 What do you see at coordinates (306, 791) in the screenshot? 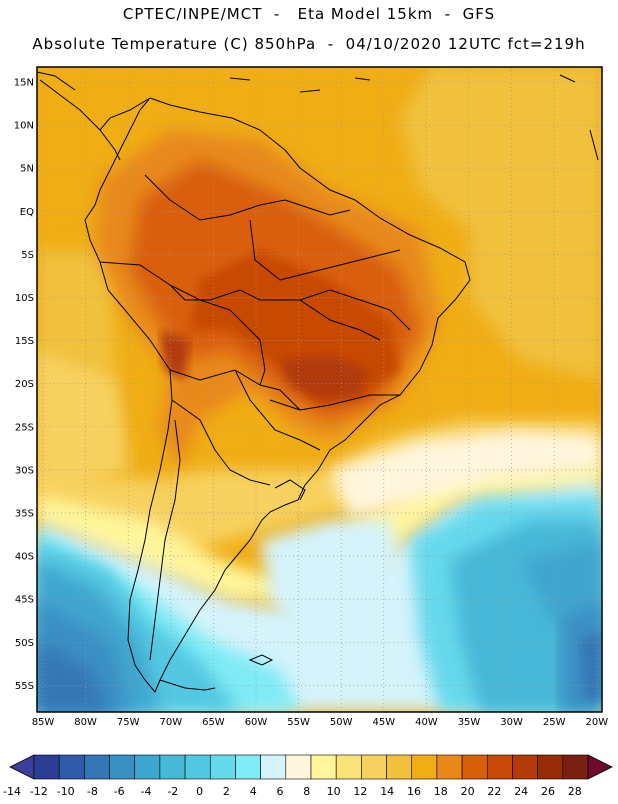
I see `colorbar-label: 8` at bounding box center [306, 791].